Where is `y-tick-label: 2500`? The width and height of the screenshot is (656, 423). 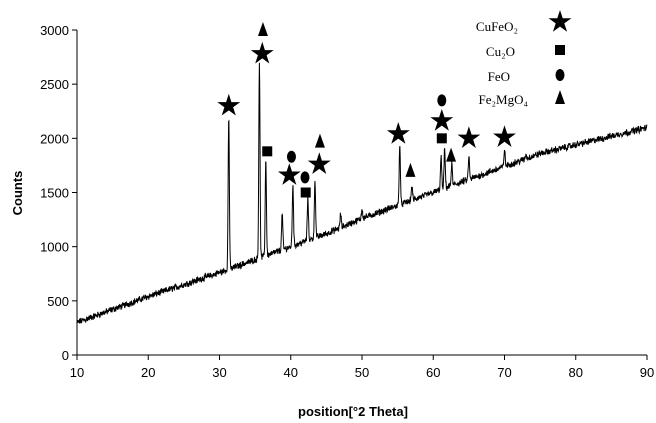
y-tick-label: 2500 is located at coordinates (54, 84).